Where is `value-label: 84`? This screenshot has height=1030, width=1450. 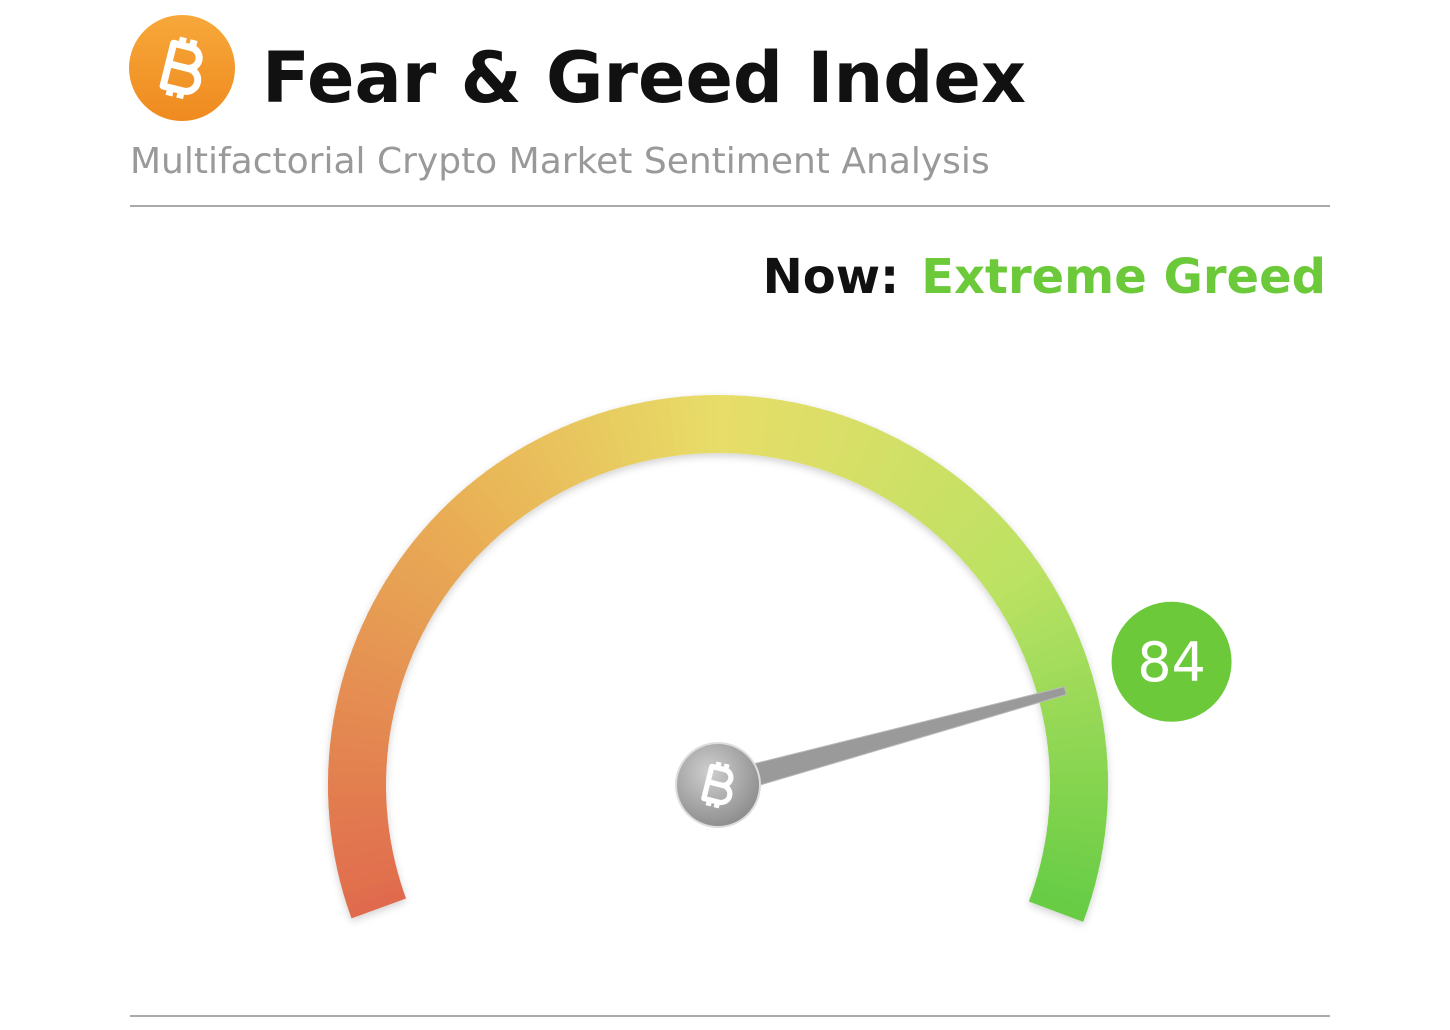 value-label: 84 is located at coordinates (1171, 662).